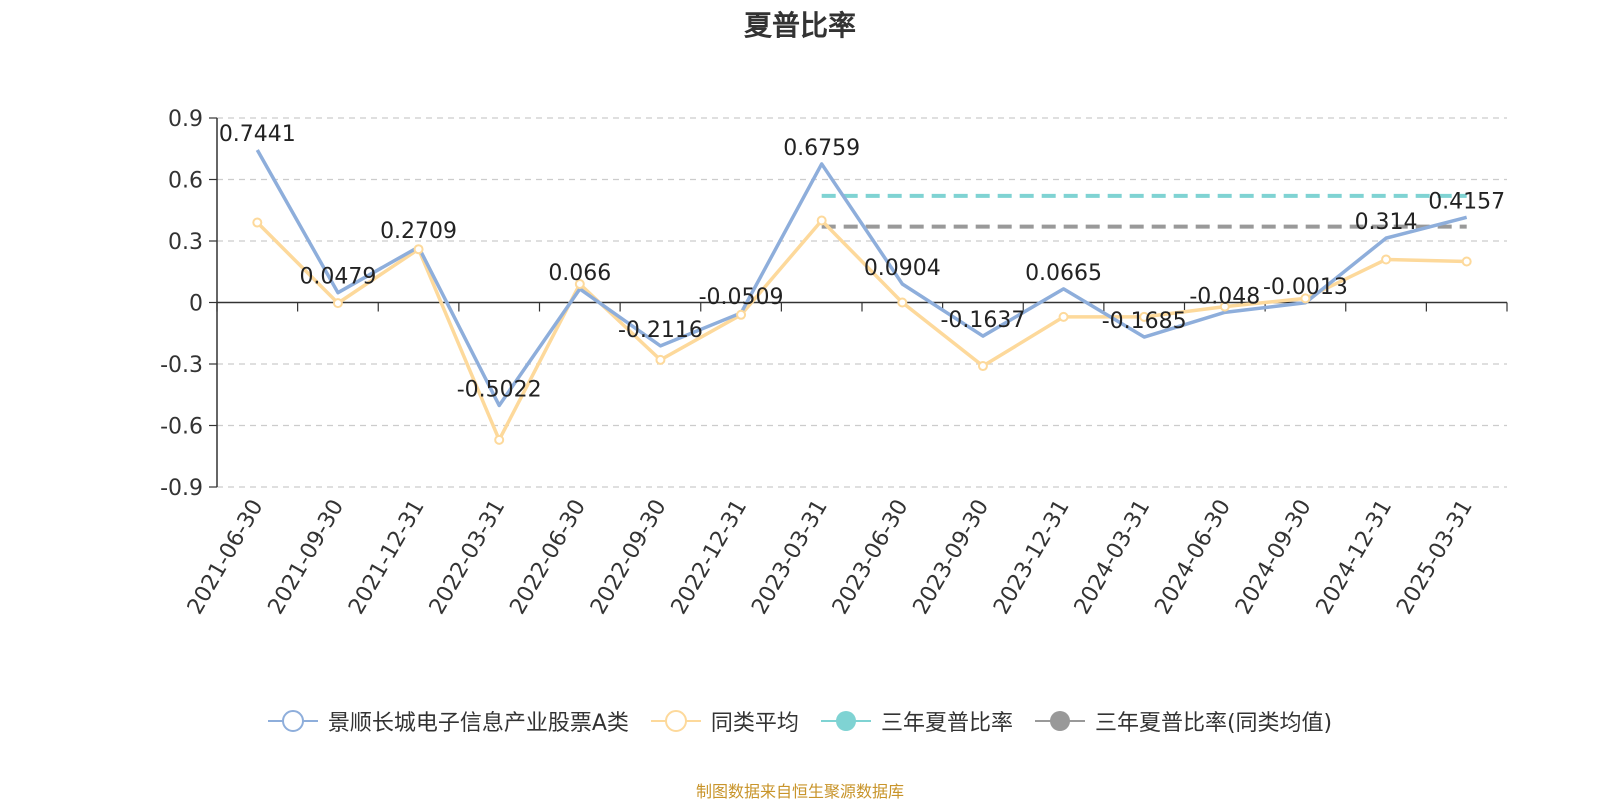  Describe the element at coordinates (1213, 723) in the screenshot. I see `legend-label-three-year-sharpe-peer: 三年夏普比率(同类均值)` at that location.